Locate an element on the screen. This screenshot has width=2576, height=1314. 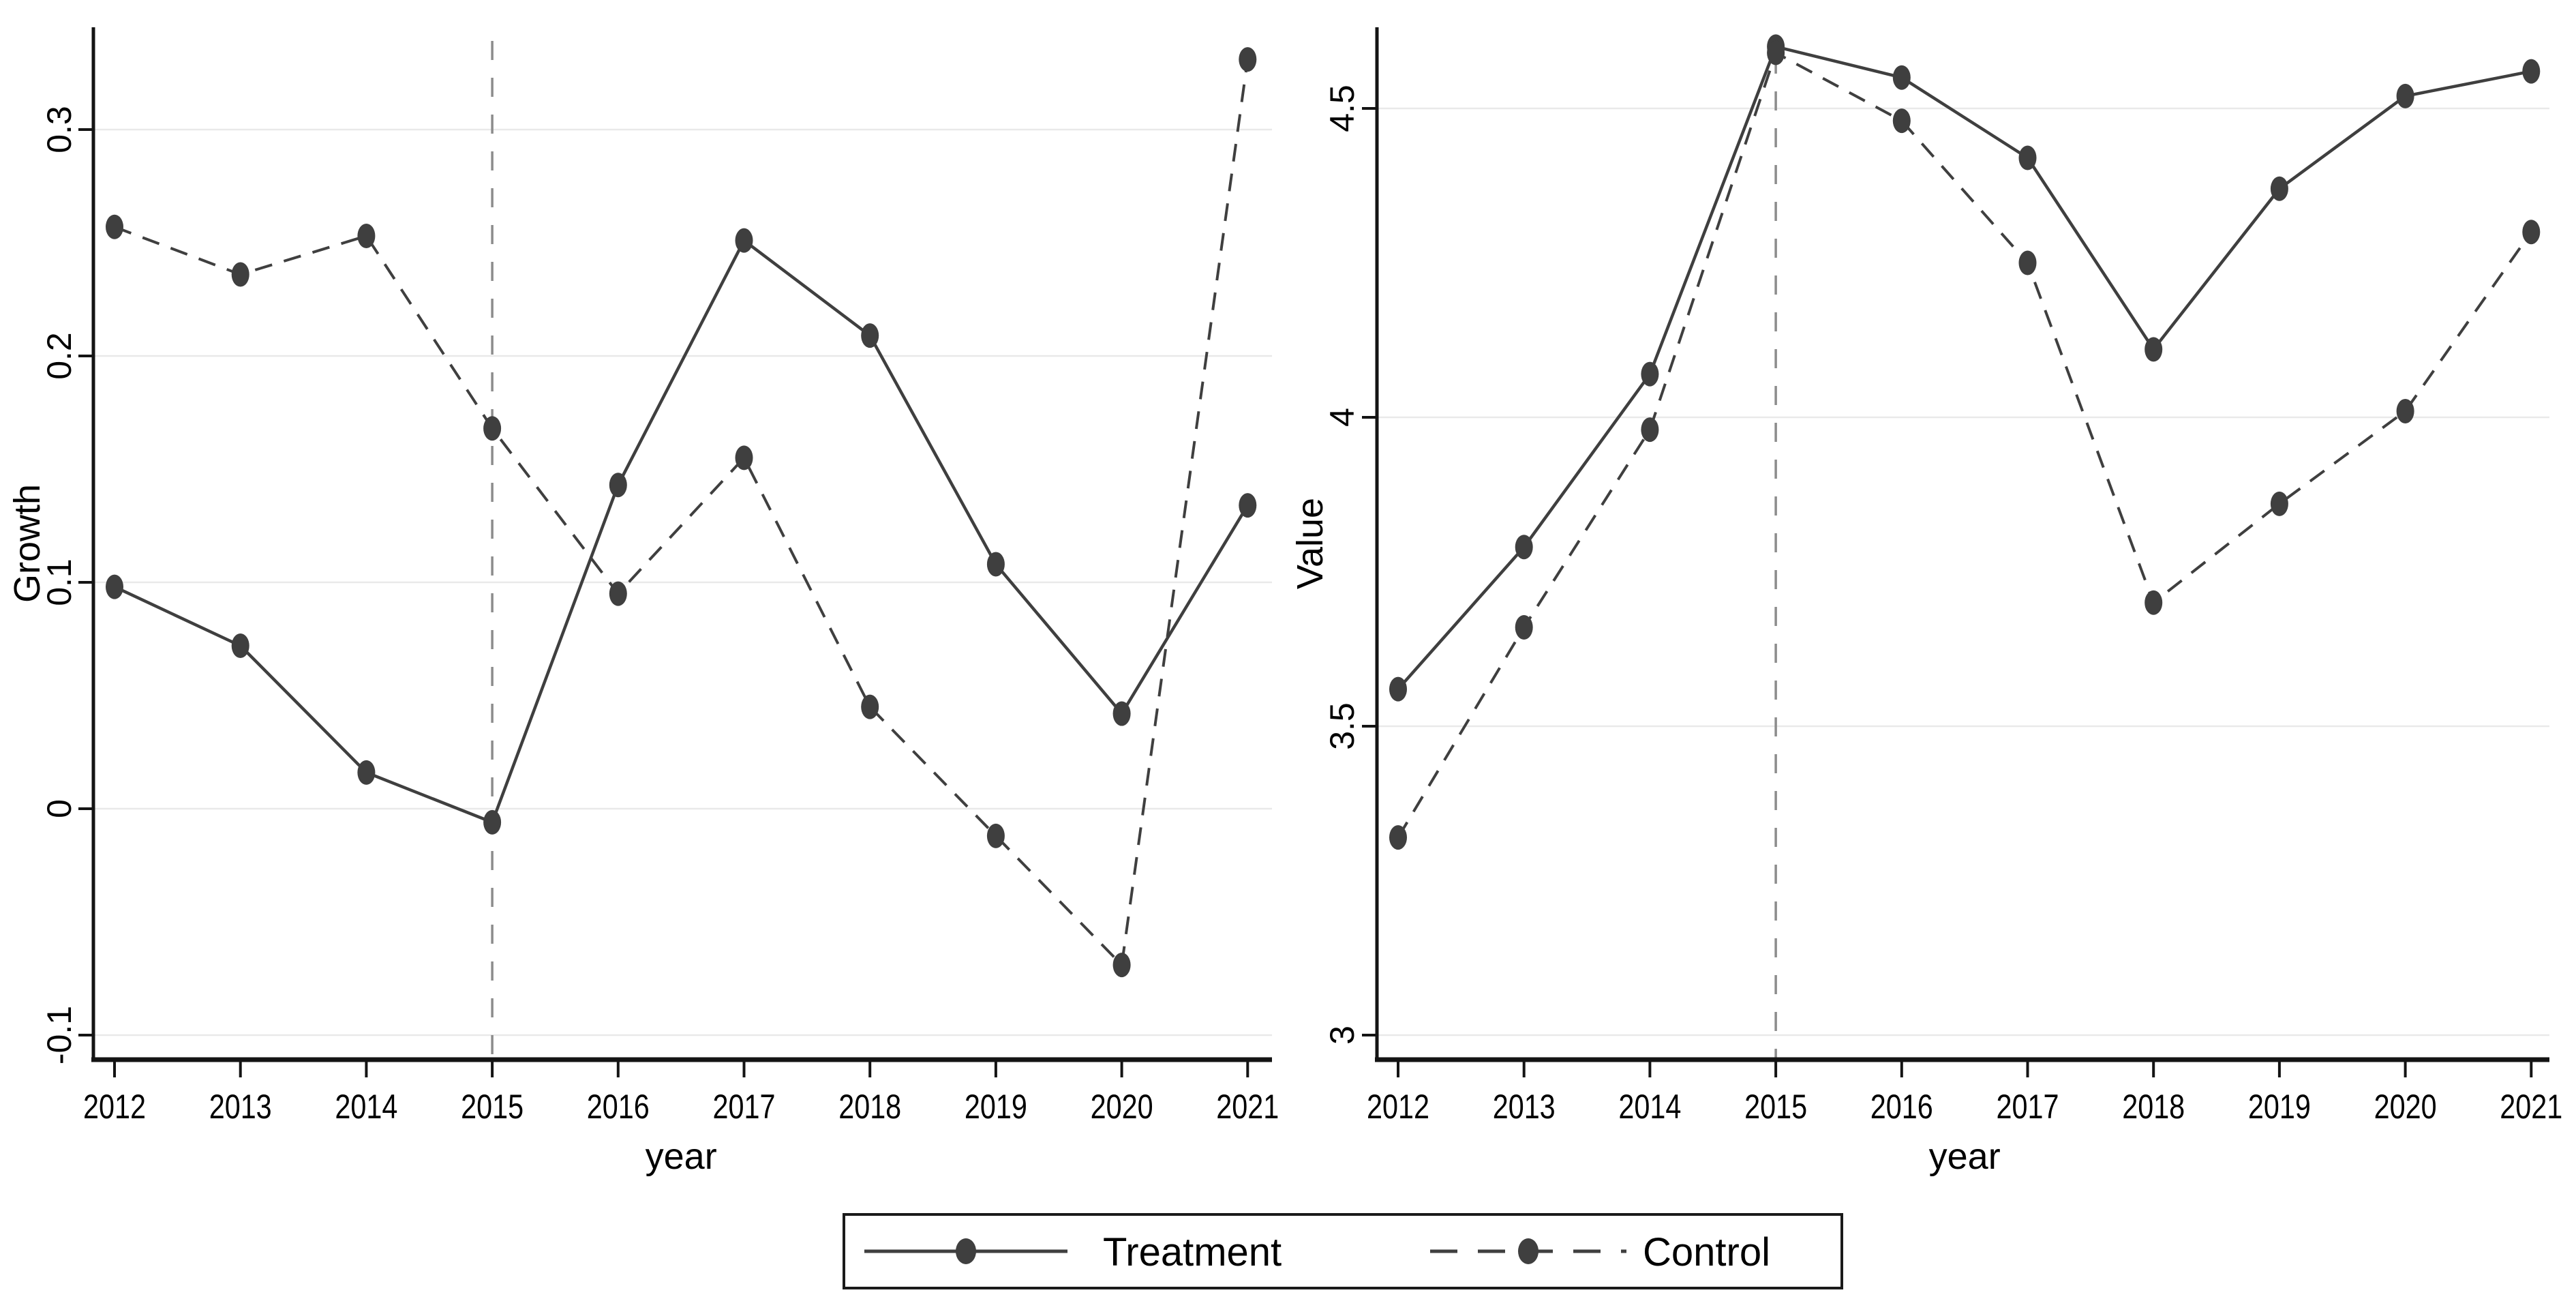
y-axis-tick-label: 4 is located at coordinates (1342, 417).